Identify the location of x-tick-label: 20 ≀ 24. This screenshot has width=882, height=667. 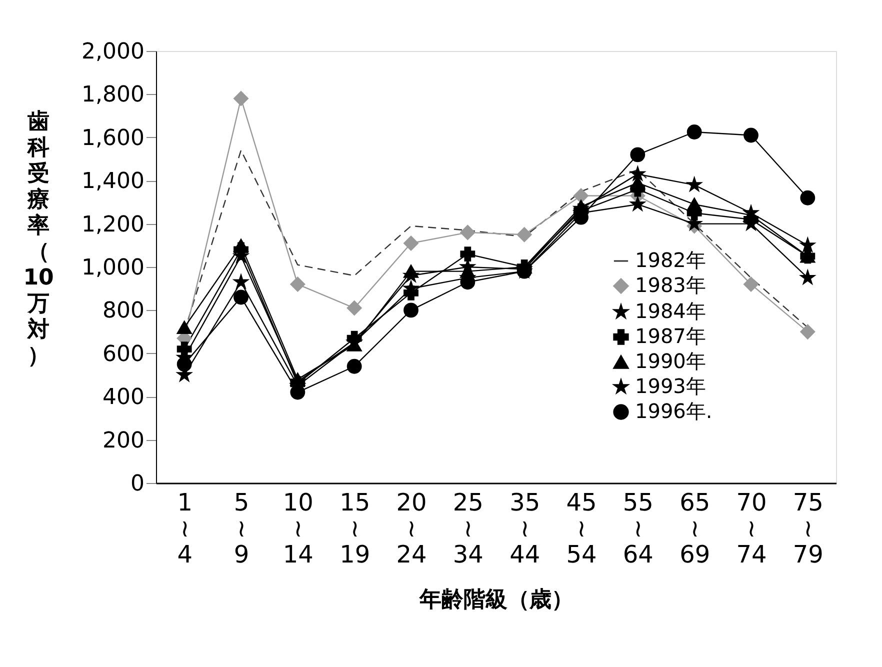
(411, 528).